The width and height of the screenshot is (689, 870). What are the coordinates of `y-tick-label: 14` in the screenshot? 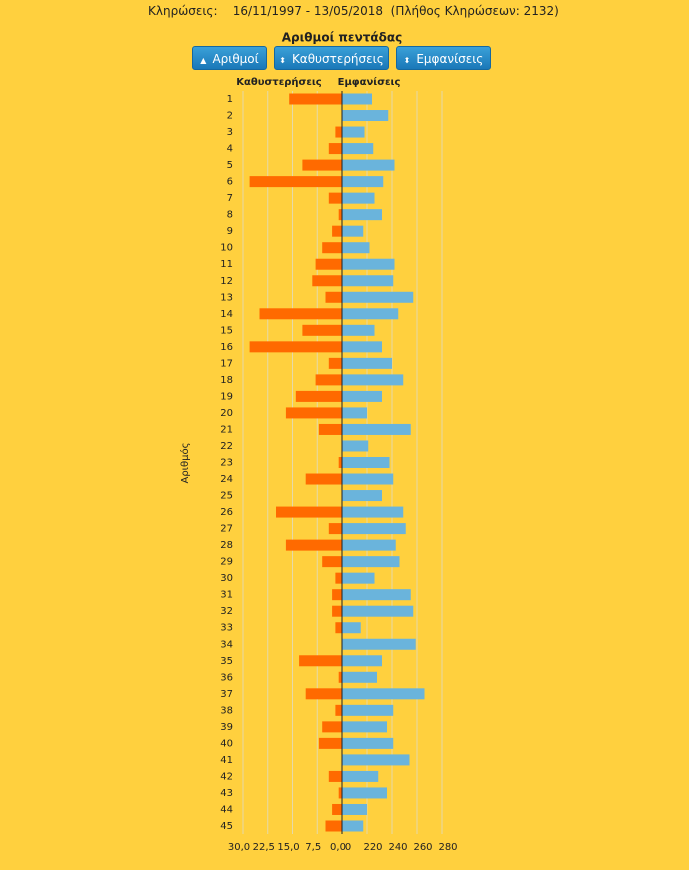 It's located at (226, 314).